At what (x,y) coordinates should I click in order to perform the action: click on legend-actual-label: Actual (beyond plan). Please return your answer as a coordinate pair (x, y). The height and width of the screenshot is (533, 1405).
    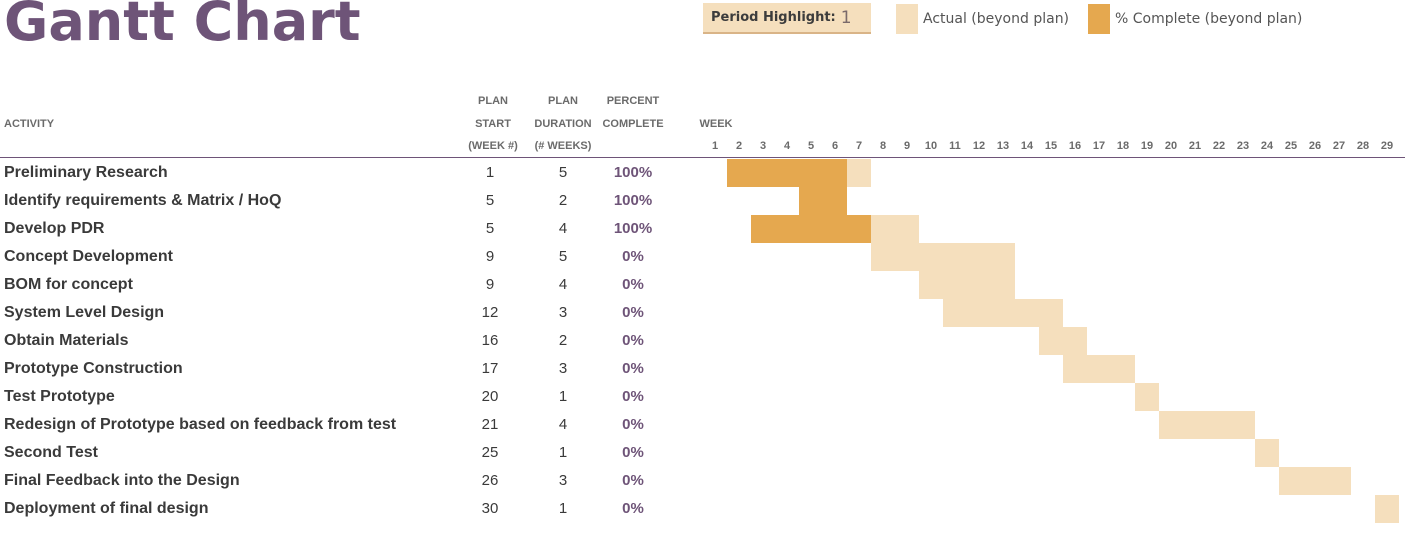
    Looking at the image, I should click on (996, 19).